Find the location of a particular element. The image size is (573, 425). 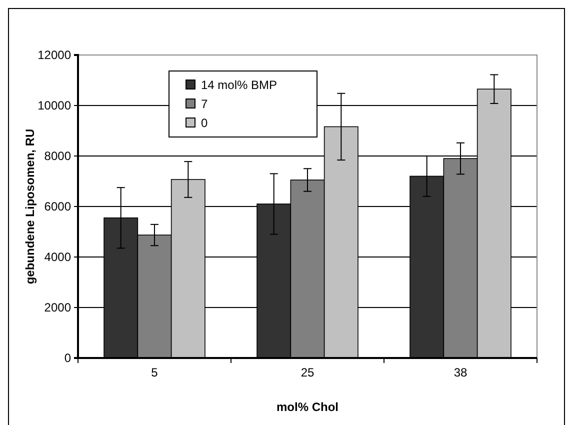

x-axis-title: mol% Chol is located at coordinates (307, 407).